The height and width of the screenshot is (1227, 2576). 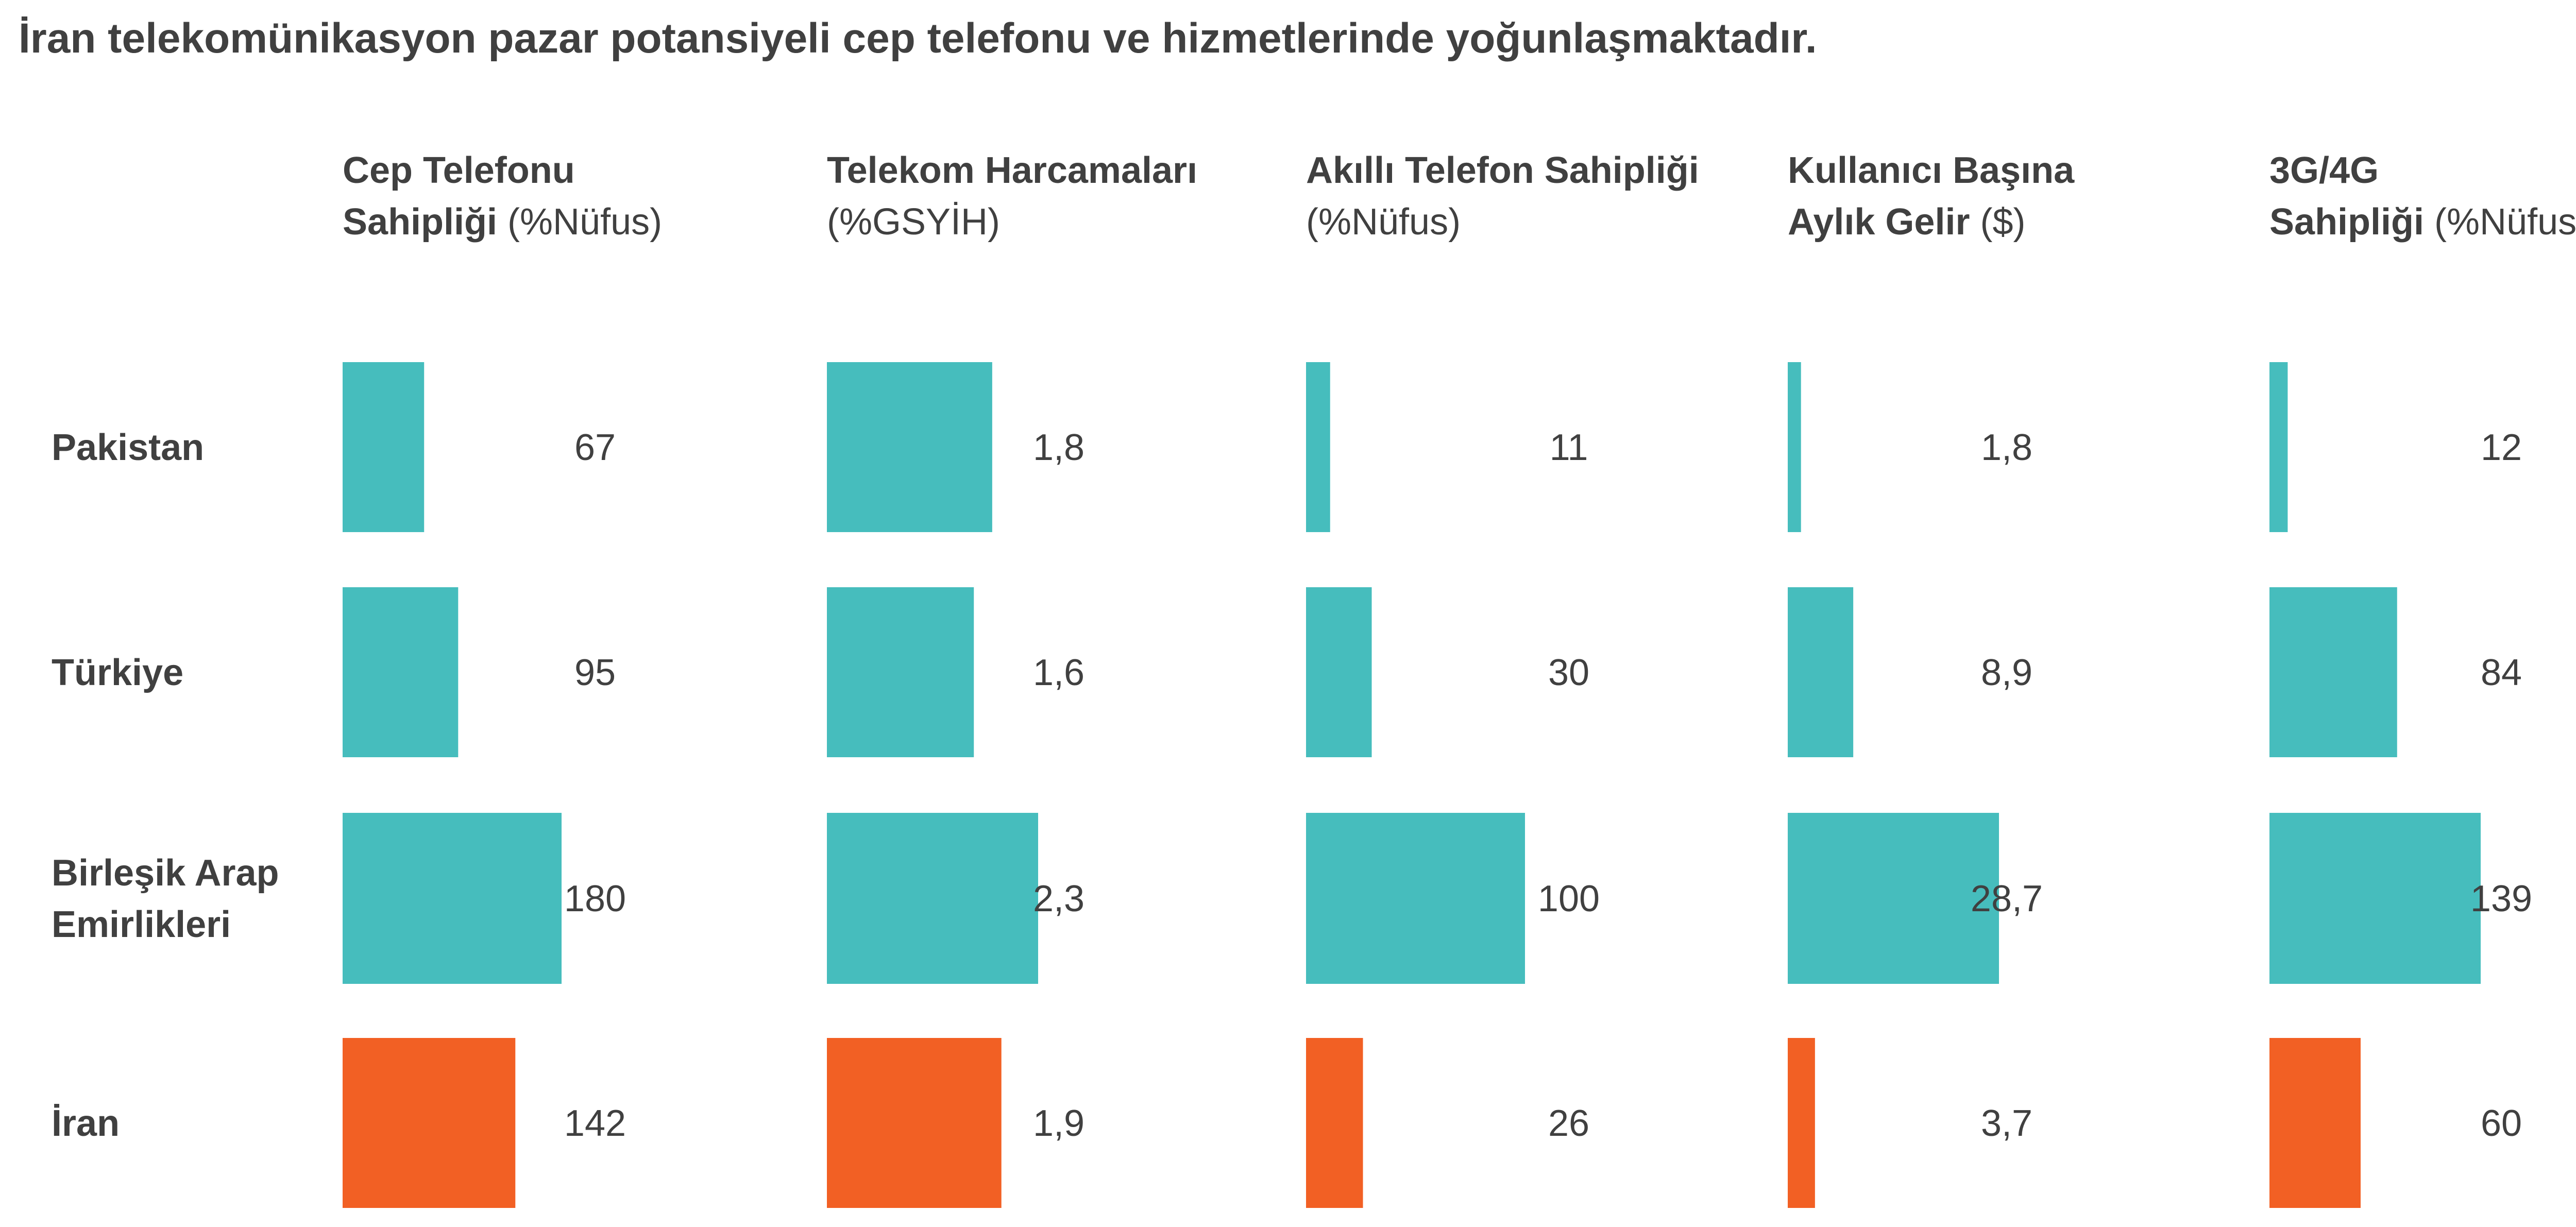 What do you see at coordinates (2007, 898) in the screenshot?
I see `data-label: 28,7` at bounding box center [2007, 898].